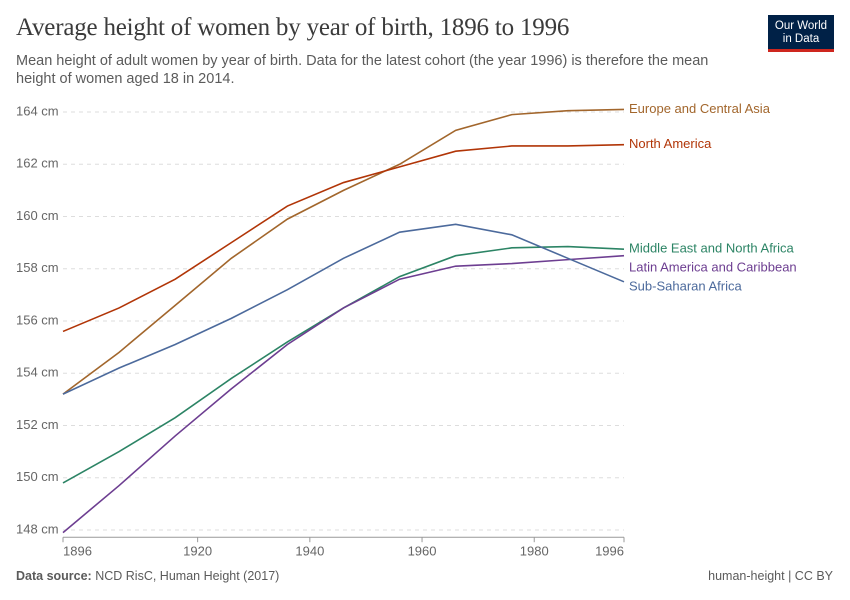 The width and height of the screenshot is (850, 600). Describe the element at coordinates (713, 267) in the screenshot. I see `series-label: Latin America and Caribbean` at that location.